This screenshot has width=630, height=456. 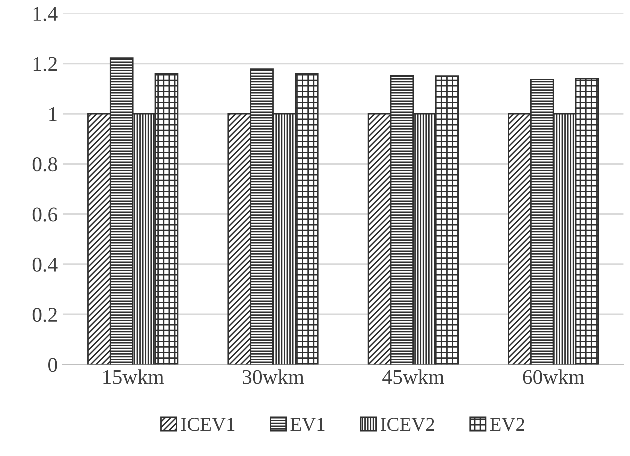 What do you see at coordinates (45, 265) in the screenshot?
I see `y-tick-label: 0.4` at bounding box center [45, 265].